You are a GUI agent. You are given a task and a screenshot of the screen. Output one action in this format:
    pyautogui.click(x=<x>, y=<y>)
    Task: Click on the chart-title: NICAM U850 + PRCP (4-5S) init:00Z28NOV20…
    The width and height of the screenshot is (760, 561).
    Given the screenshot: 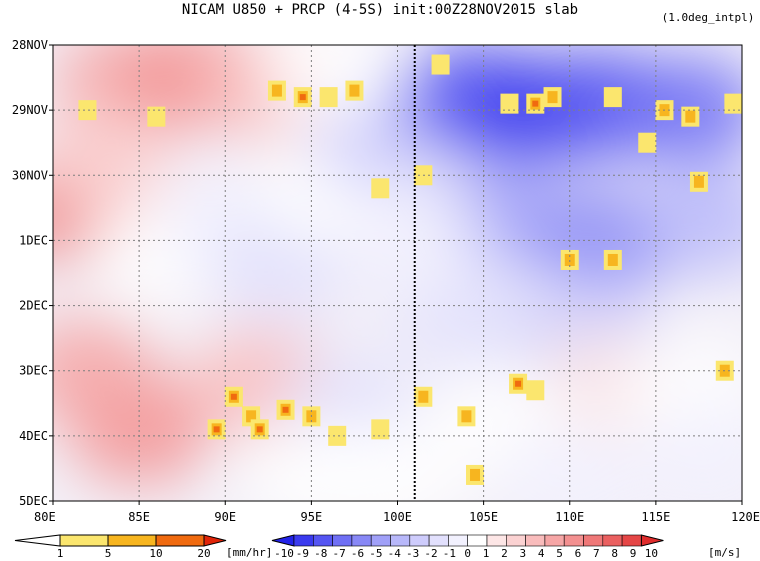 What is the action you would take?
    pyautogui.click(x=380, y=10)
    